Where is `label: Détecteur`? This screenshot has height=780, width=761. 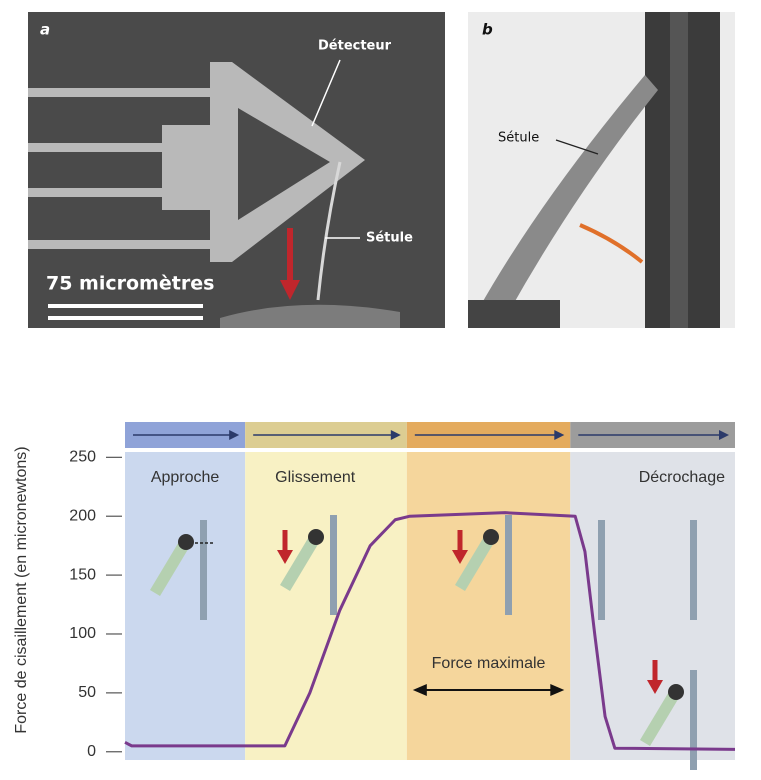 label: Détecteur is located at coordinates (355, 46).